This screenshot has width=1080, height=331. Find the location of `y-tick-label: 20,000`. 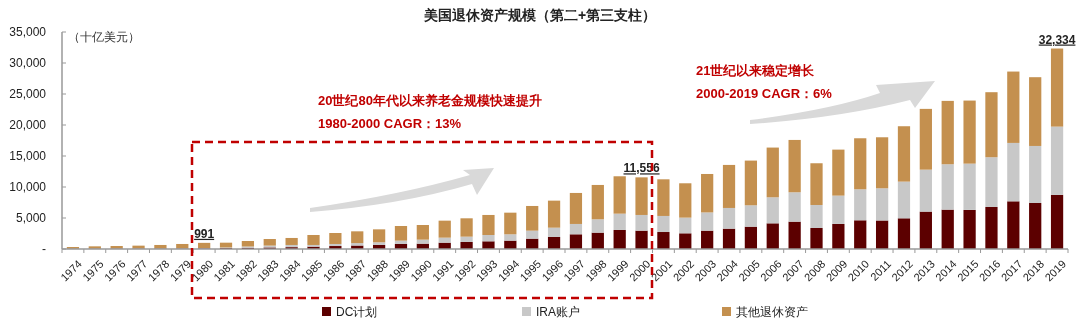

y-tick-label: 20,000 is located at coordinates (28, 125).